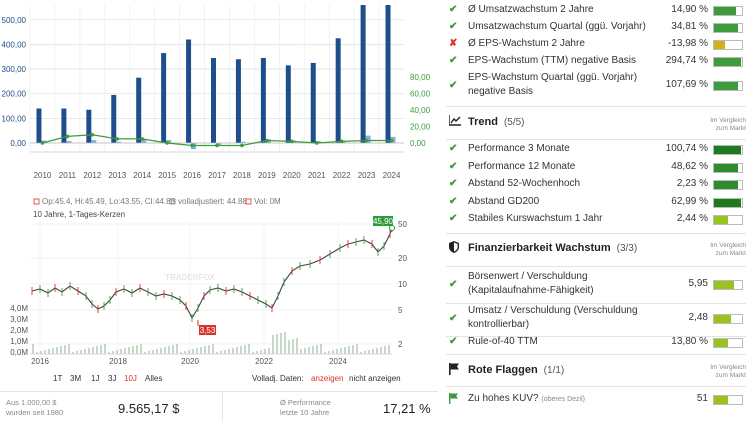  Describe the element at coordinates (402, 224) in the screenshot. I see `price-tick-label: 50` at that location.